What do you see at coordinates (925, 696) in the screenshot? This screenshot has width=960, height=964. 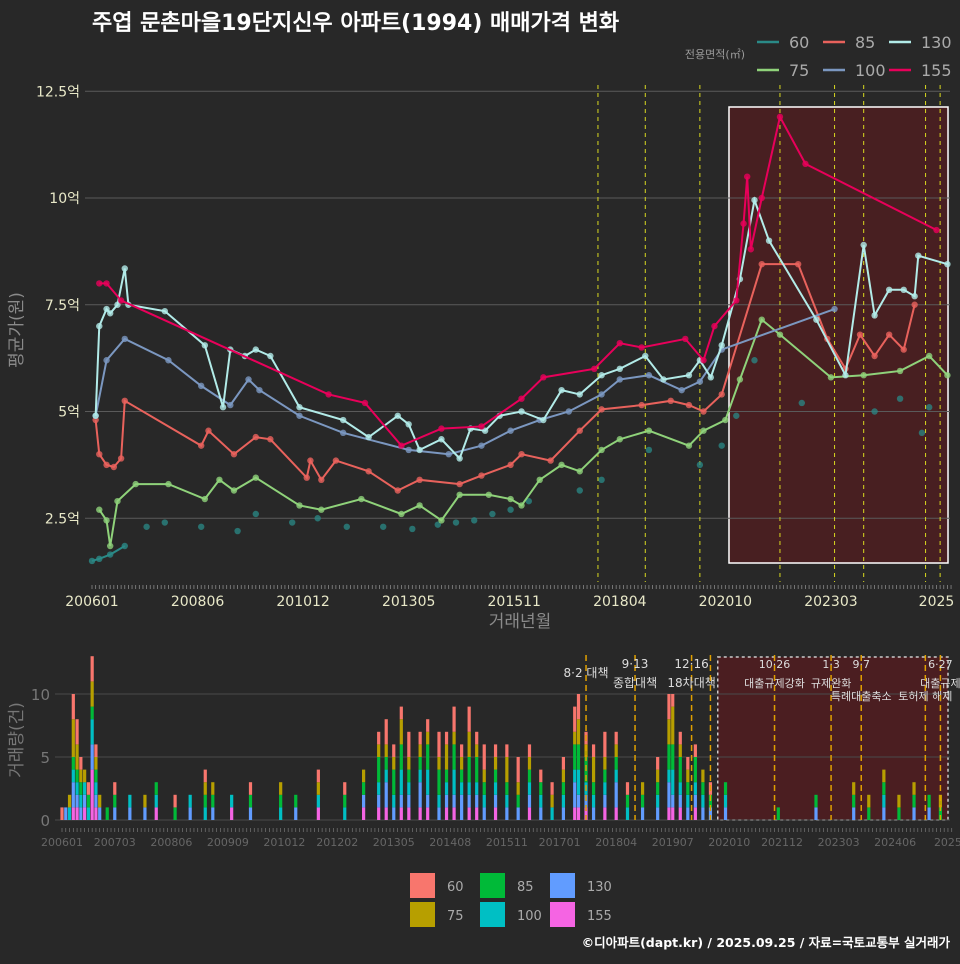 I see `event-label: 토허제 해제` at bounding box center [925, 696].